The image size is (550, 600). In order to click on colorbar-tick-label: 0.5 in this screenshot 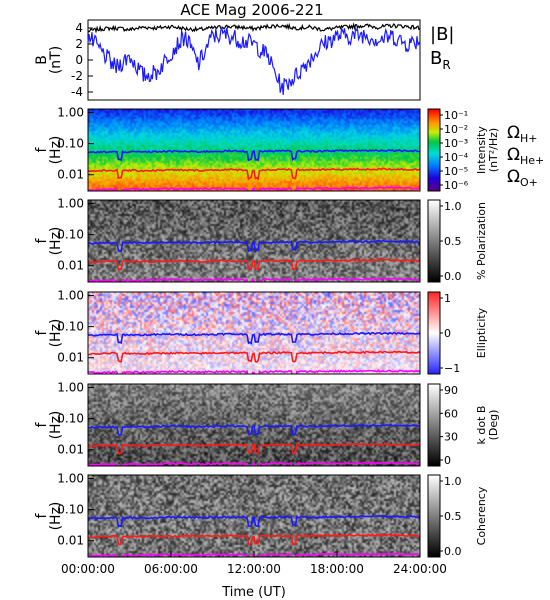, I will do `click(453, 516)`.